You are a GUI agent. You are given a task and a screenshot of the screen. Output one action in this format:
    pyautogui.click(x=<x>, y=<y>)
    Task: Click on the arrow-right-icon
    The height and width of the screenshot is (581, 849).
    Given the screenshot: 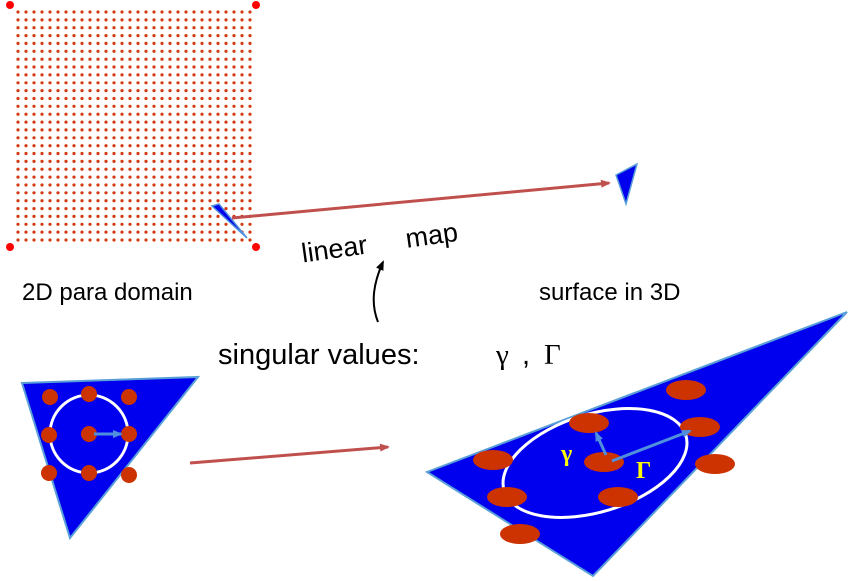 What is the action you would take?
    pyautogui.click(x=651, y=446)
    